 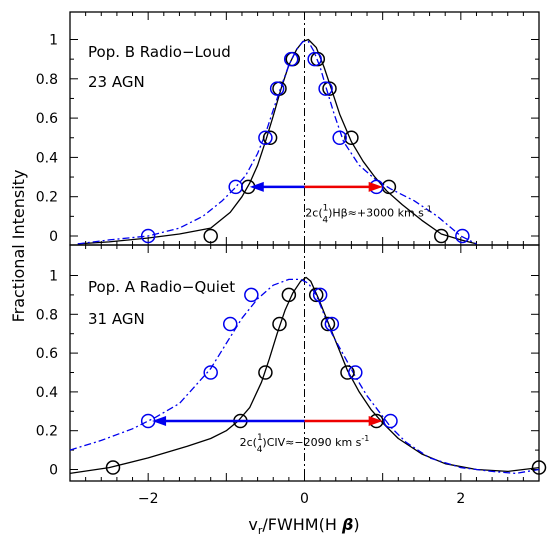 What do you see at coordinates (252, 524) in the screenshot?
I see `x-axis-title-main: v` at bounding box center [252, 524].